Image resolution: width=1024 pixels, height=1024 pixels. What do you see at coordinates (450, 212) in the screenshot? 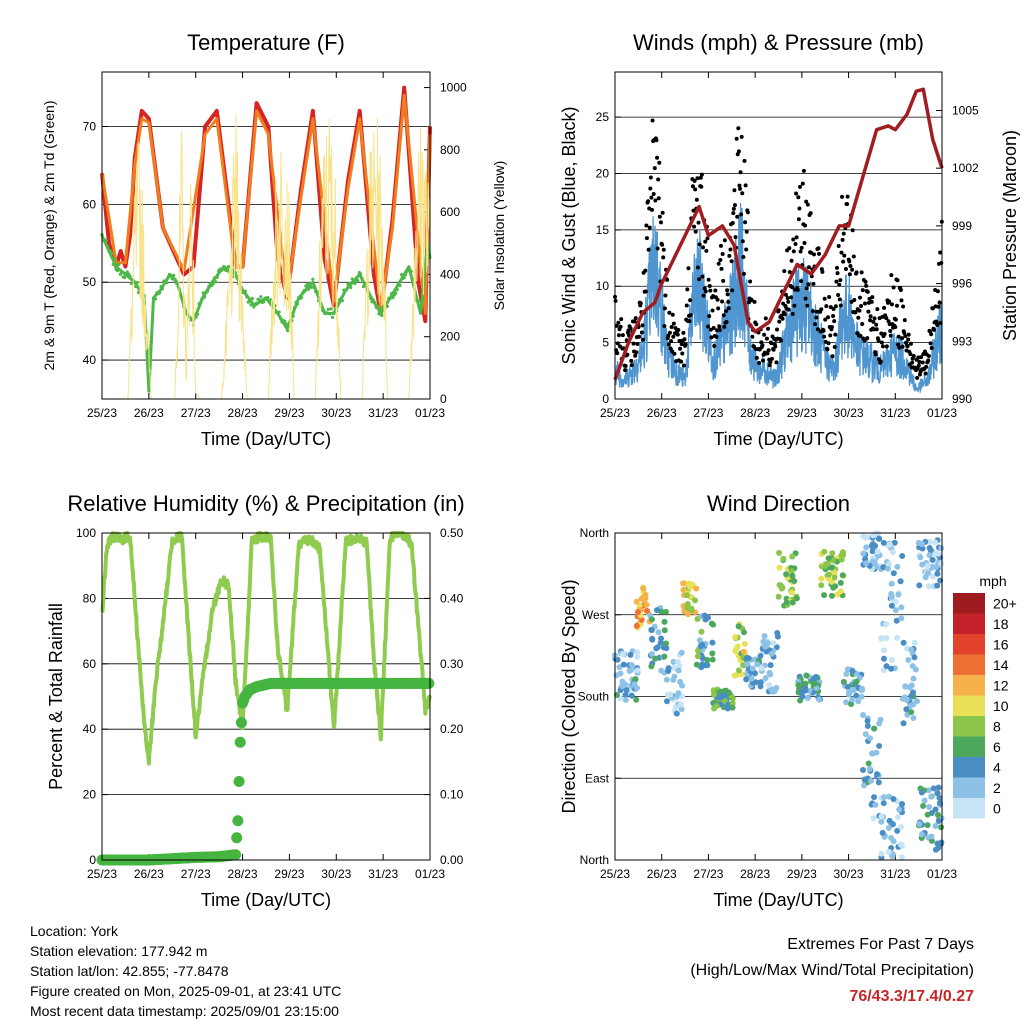
I see `y2-tick-label: 600` at bounding box center [450, 212].